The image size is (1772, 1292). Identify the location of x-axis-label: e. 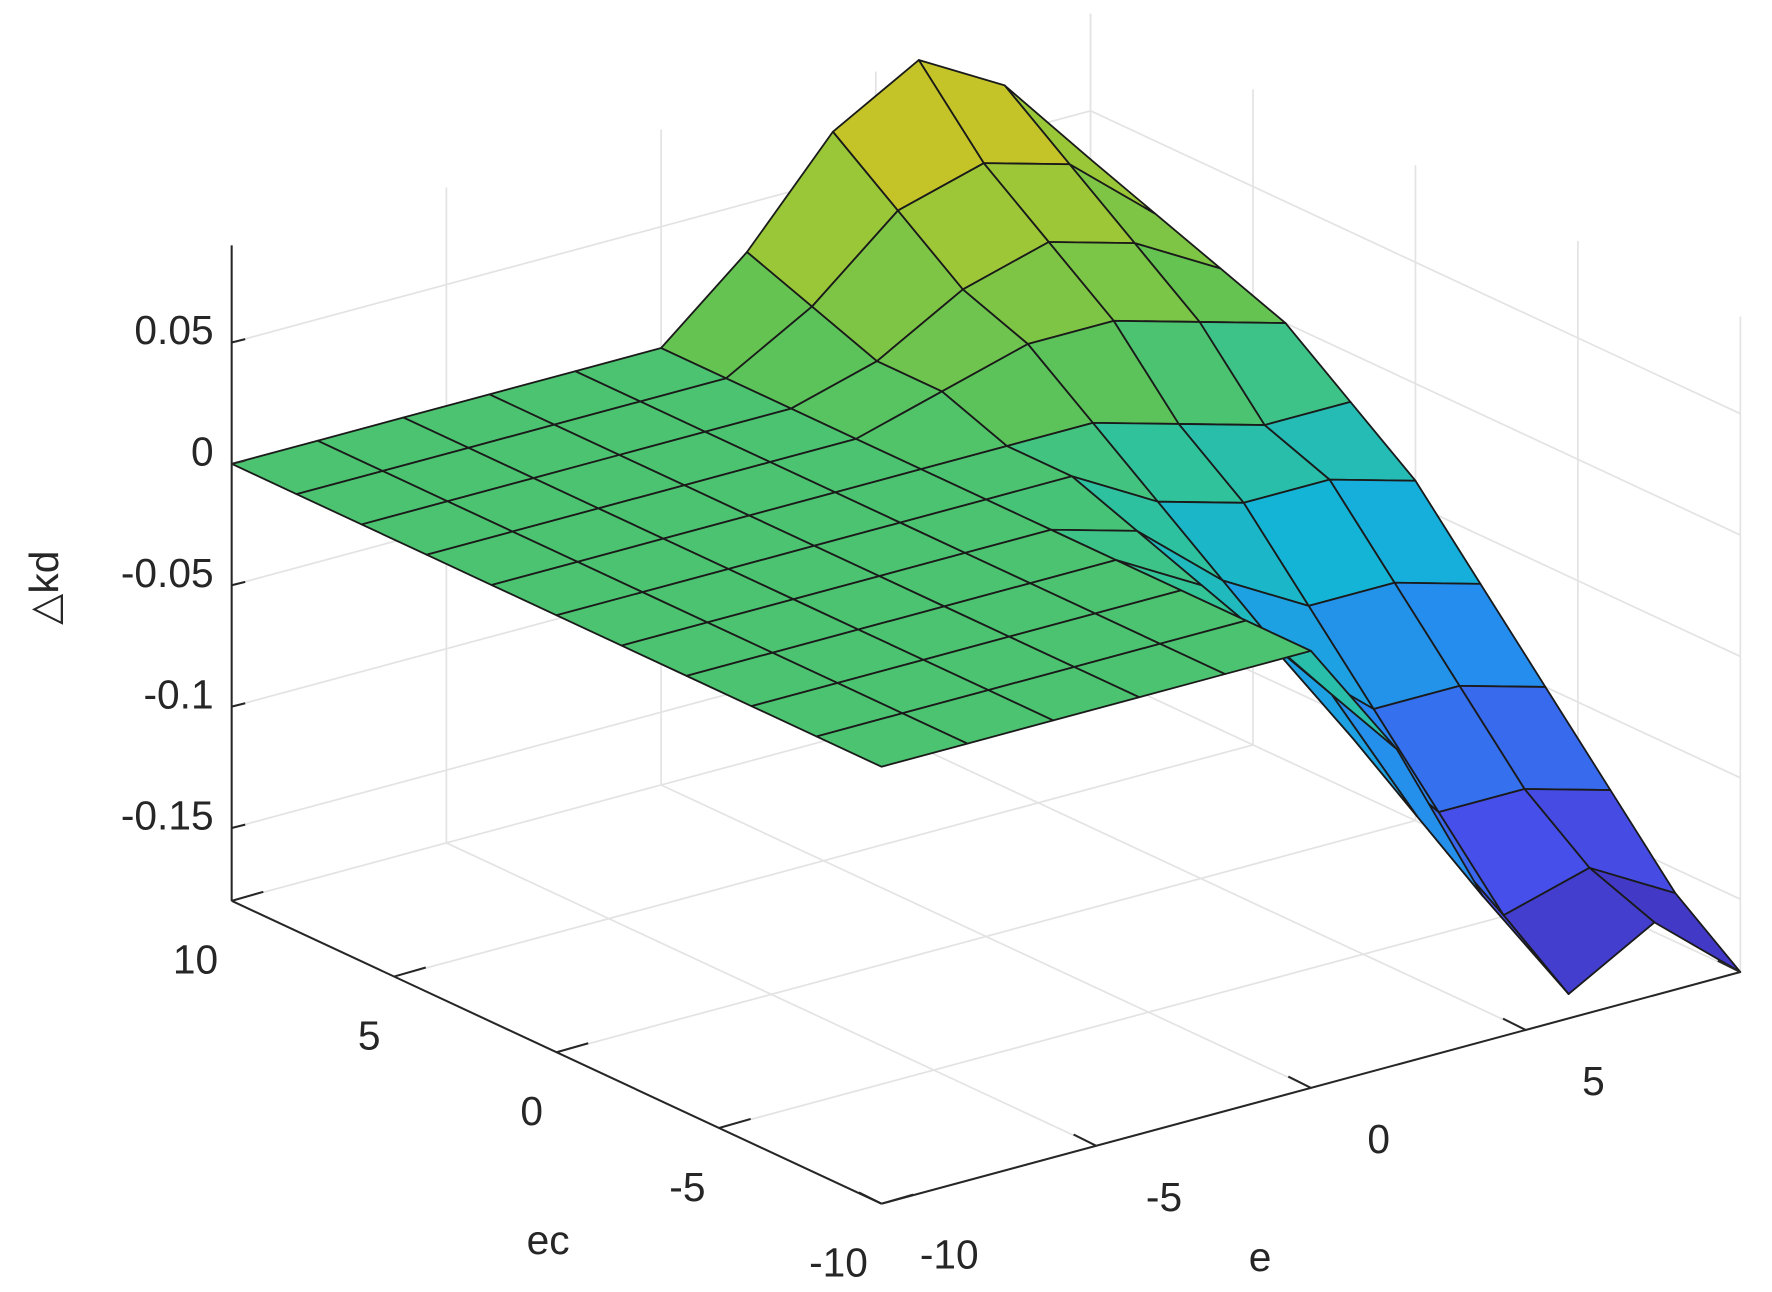
(1260, 1257).